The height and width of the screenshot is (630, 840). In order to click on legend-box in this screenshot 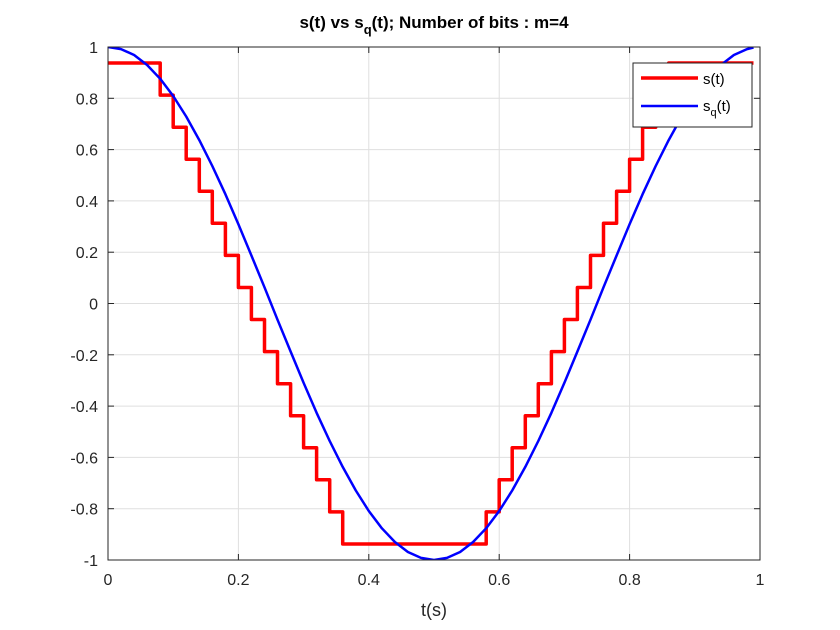, I will do `click(692, 95)`.